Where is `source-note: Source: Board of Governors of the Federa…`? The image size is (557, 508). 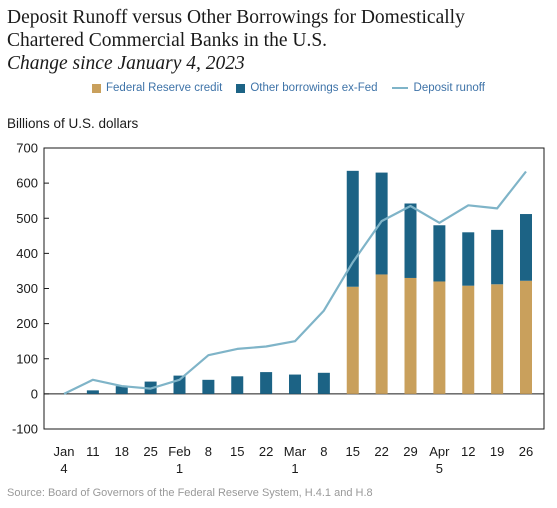
source-note: Source: Board of Governors of the Federa… is located at coordinates (190, 493).